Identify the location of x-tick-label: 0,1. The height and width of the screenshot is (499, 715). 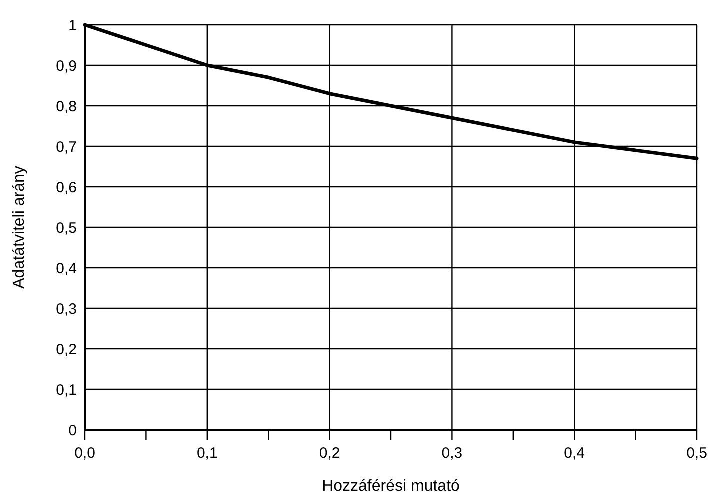
(207, 453).